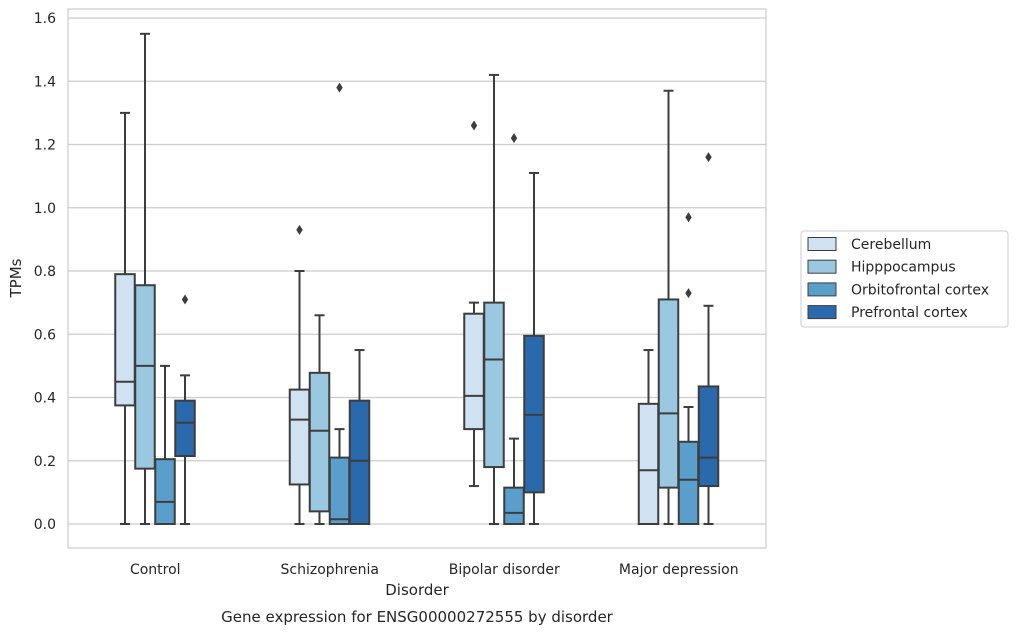 The height and width of the screenshot is (638, 1018). Describe the element at coordinates (45, 146) in the screenshot. I see `y-tick-label: 1.2` at that location.